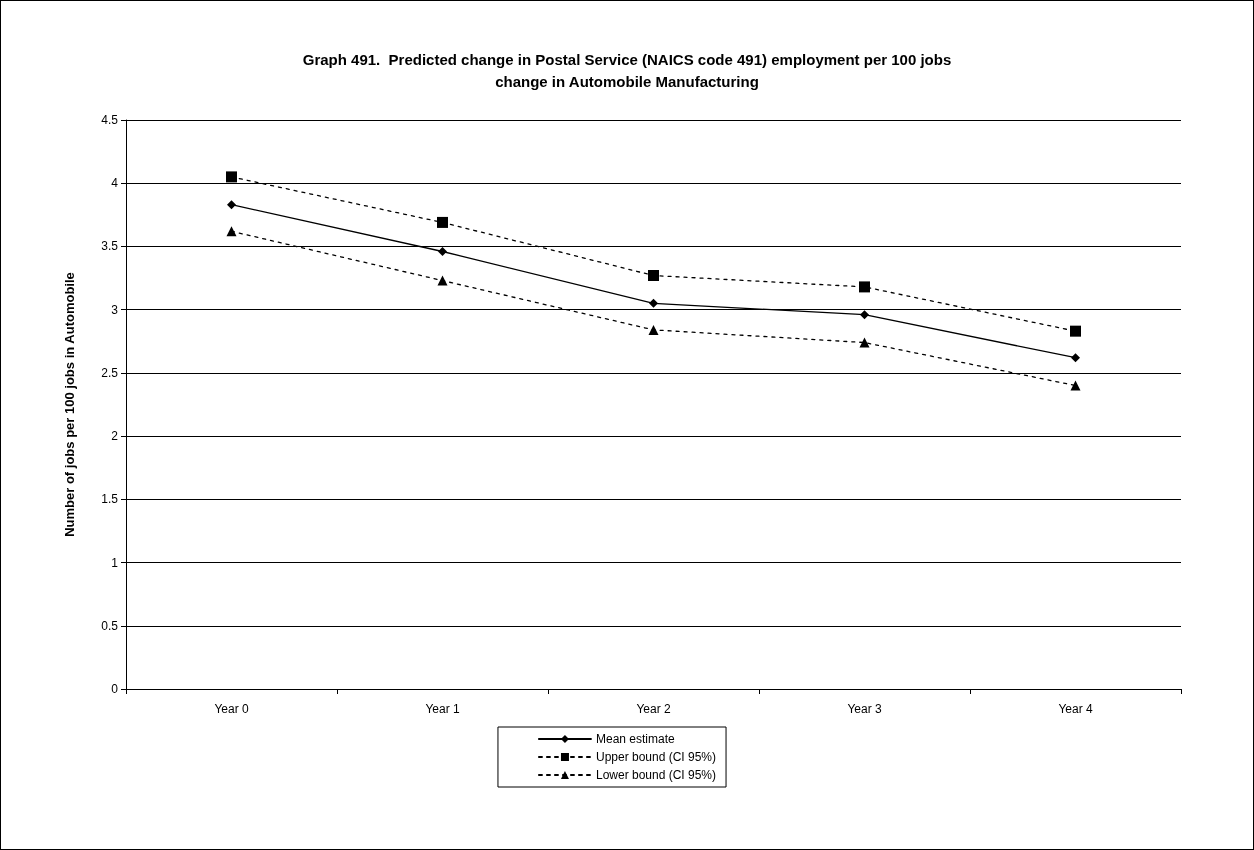 Image resolution: width=1254 pixels, height=850 pixels. Describe the element at coordinates (653, 709) in the screenshot. I see `x-tick-label: Year 2` at that location.